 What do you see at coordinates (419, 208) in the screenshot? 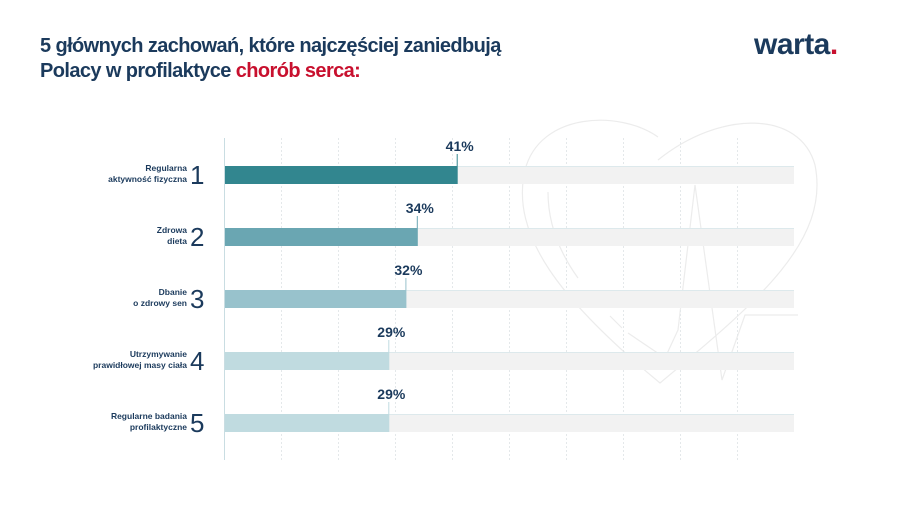
I see `data-label: 34%` at bounding box center [419, 208].